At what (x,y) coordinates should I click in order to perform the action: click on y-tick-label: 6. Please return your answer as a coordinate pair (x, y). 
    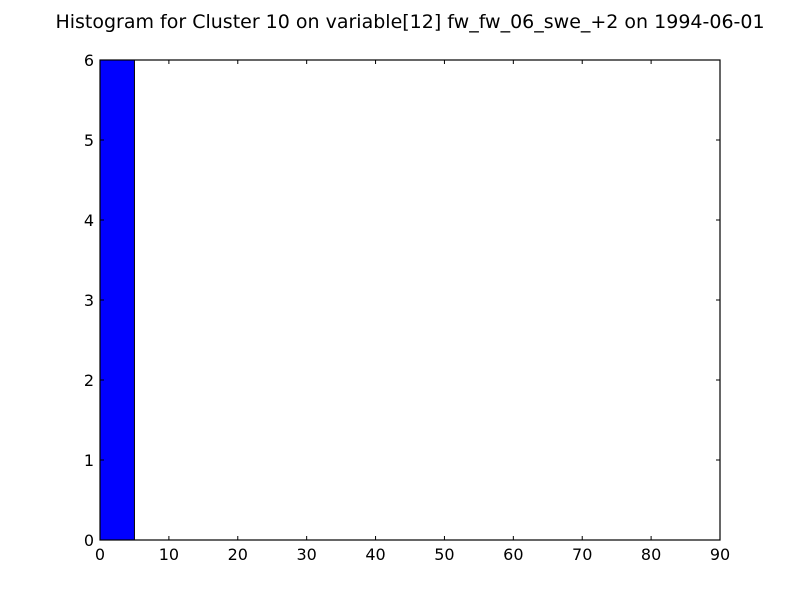
    Looking at the image, I should click on (89, 60).